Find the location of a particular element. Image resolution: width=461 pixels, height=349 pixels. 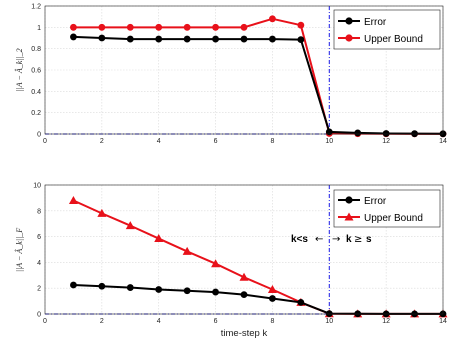

top-legend-ub-marker is located at coordinates (349, 38).